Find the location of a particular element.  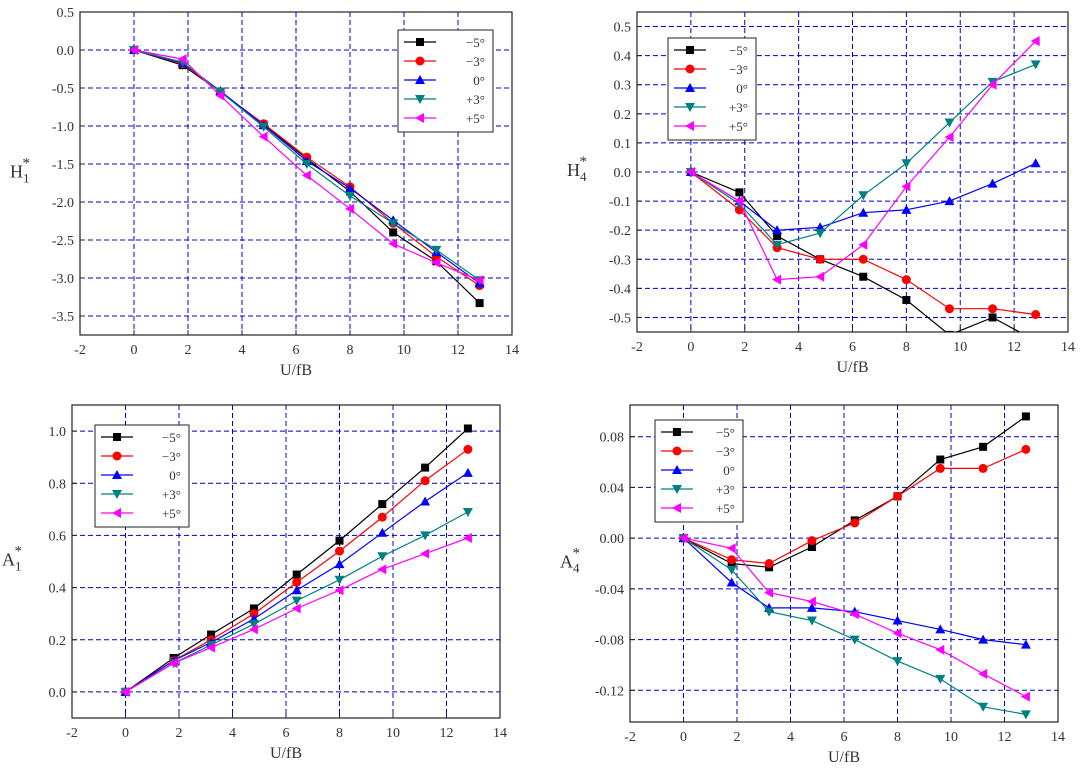

y-tick-label: -0.5 is located at coordinates (63, 89).